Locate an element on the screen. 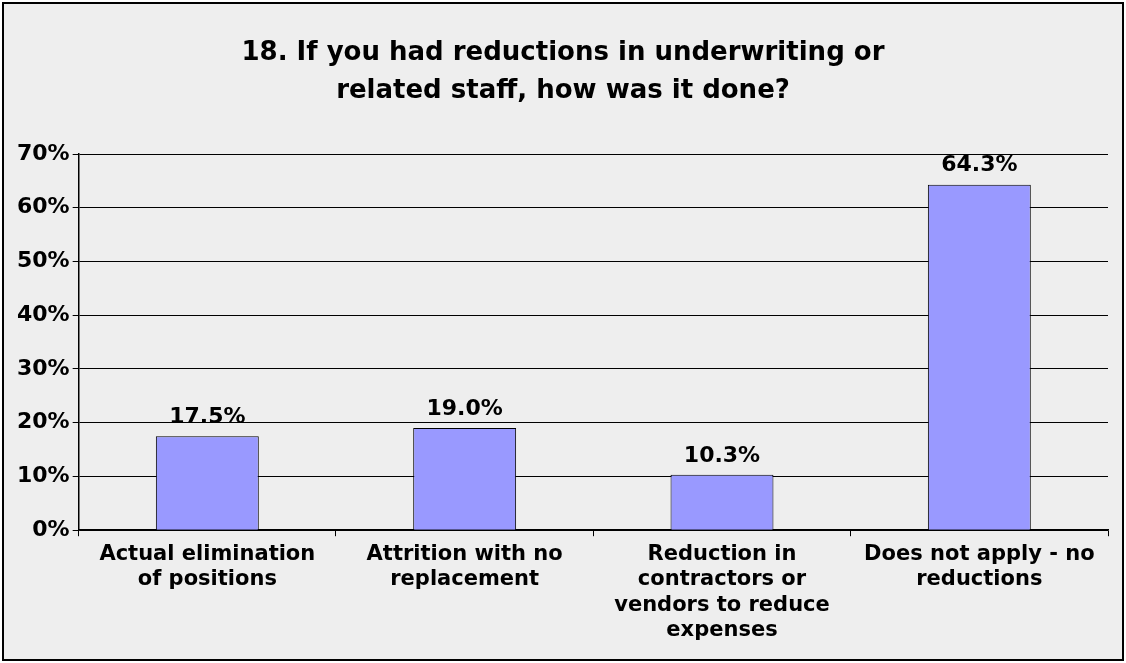  data-label: 10.3% is located at coordinates (722, 454).